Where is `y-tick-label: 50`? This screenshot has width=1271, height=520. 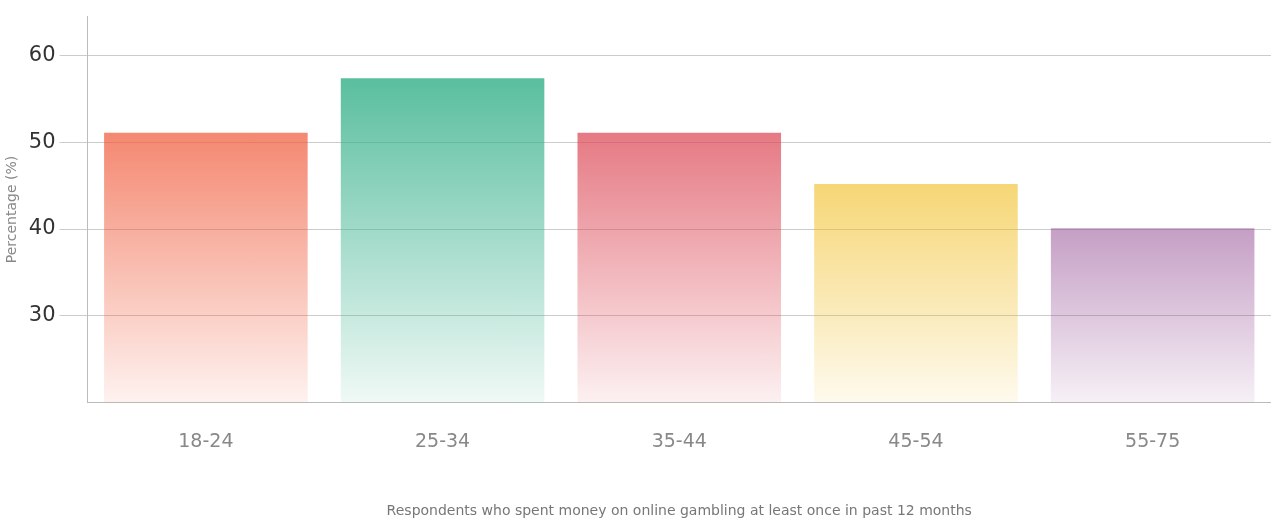
y-tick-label: 50 is located at coordinates (42, 140).